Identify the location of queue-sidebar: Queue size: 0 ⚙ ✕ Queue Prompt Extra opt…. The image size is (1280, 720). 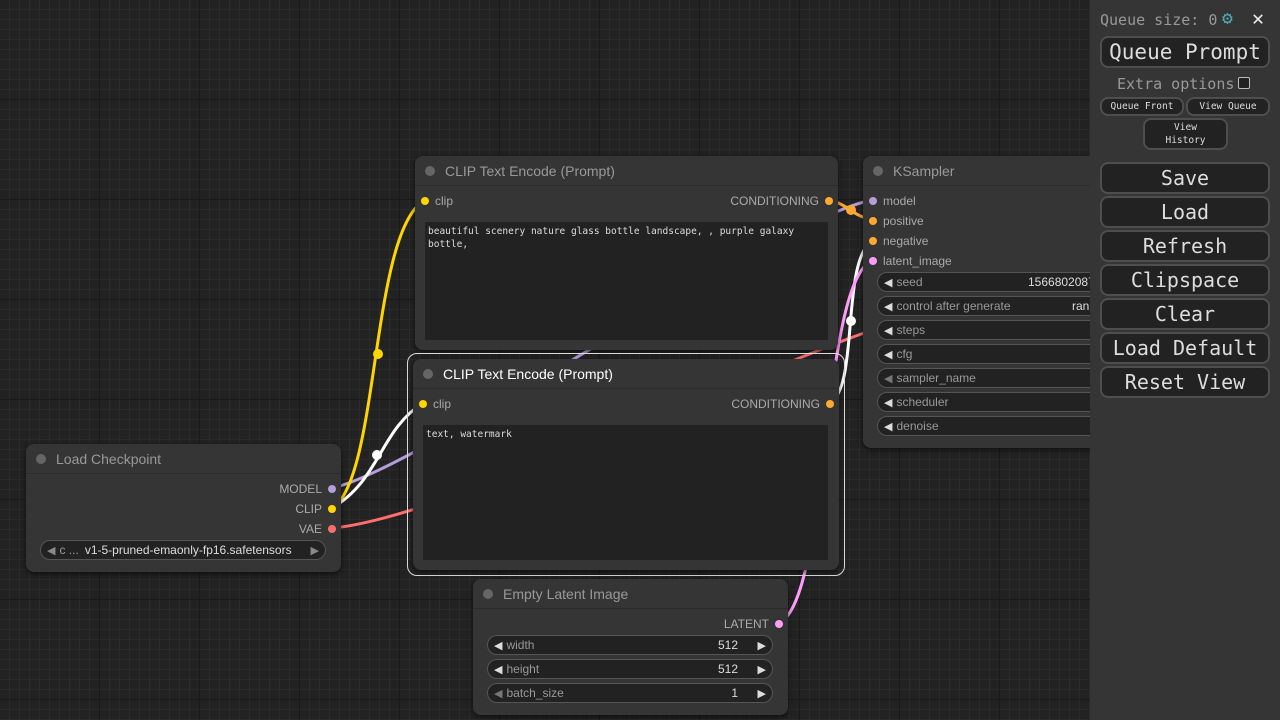
(1185, 360).